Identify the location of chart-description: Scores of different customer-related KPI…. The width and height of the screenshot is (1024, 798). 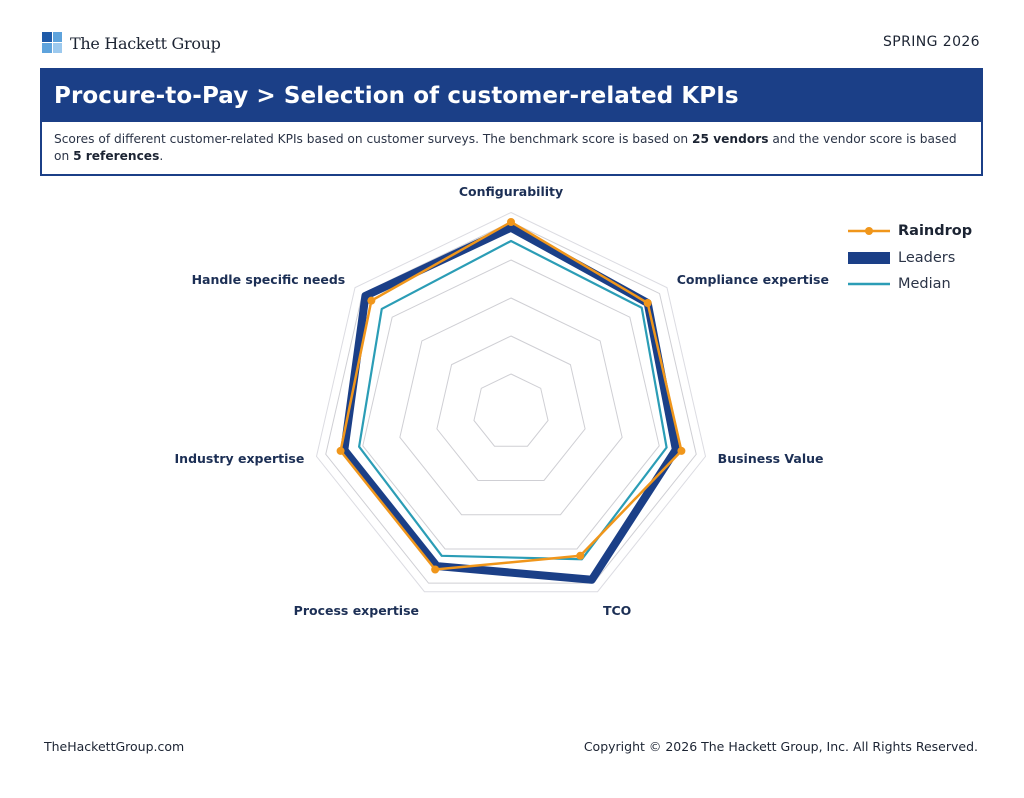
(511, 143).